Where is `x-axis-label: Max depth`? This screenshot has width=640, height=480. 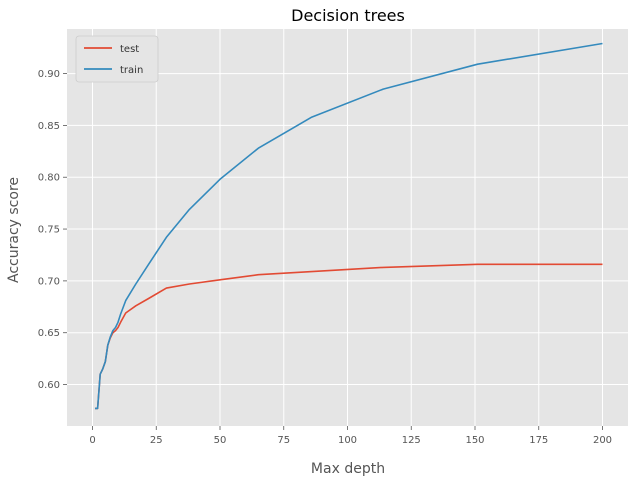 x-axis-label: Max depth is located at coordinates (348, 469).